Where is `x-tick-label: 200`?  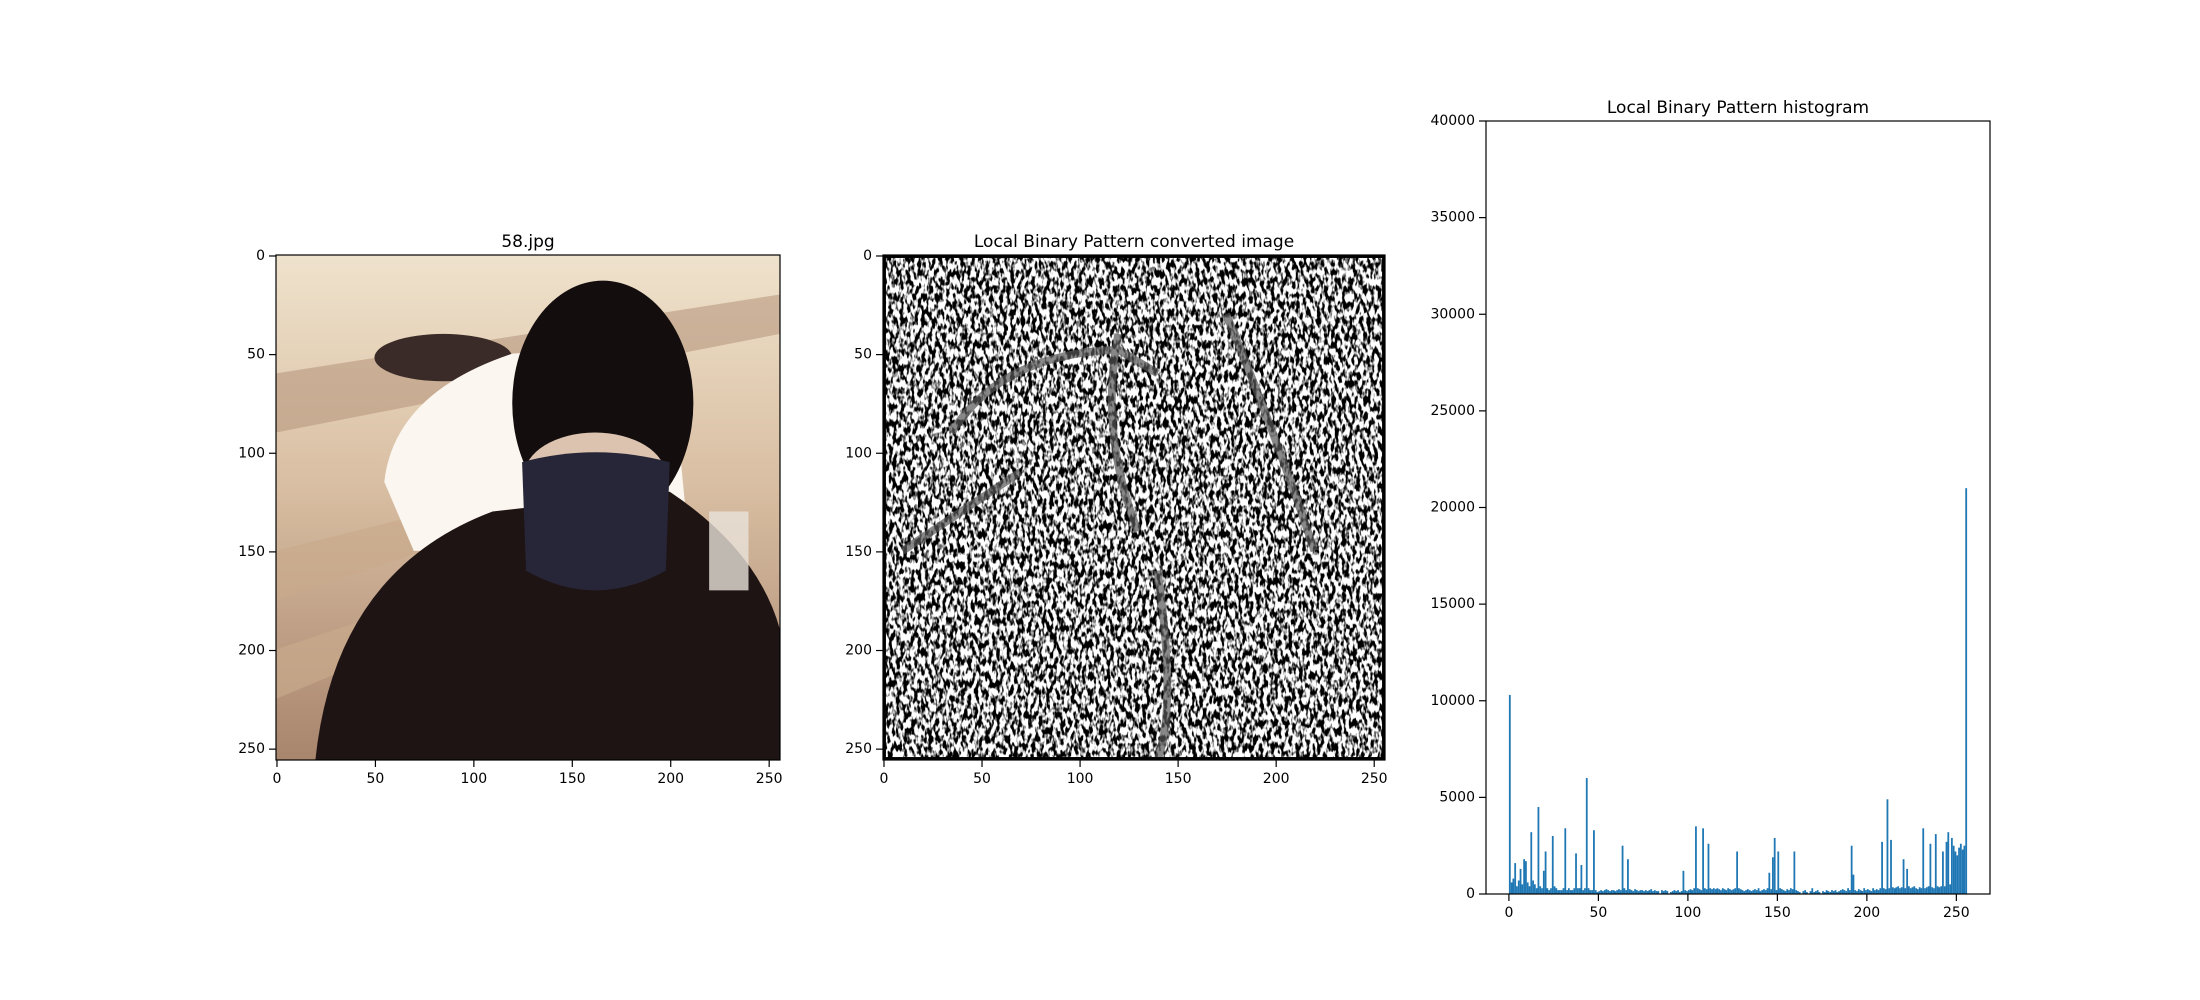 x-tick-label: 200 is located at coordinates (1866, 913).